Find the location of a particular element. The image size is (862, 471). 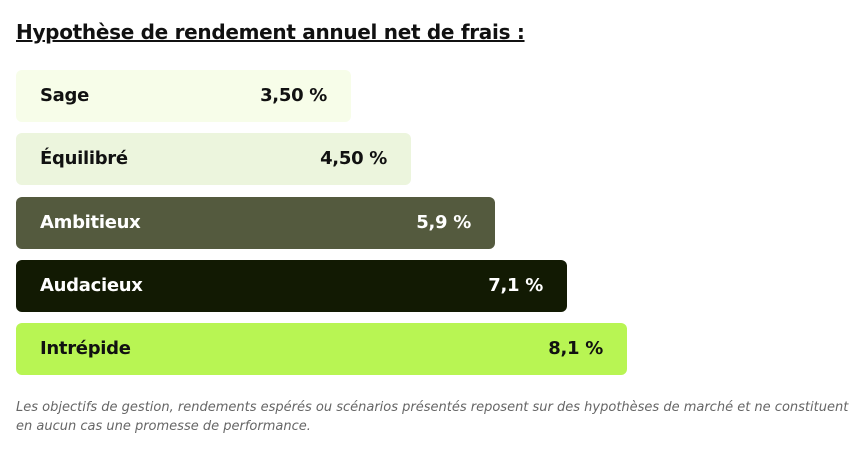

category-label: Équilibré is located at coordinates (84, 159).